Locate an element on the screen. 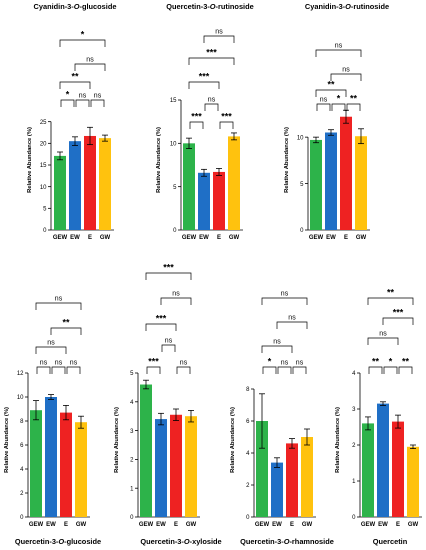 The width and height of the screenshot is (426, 550). y-tick-label: 25 is located at coordinates (43, 123).